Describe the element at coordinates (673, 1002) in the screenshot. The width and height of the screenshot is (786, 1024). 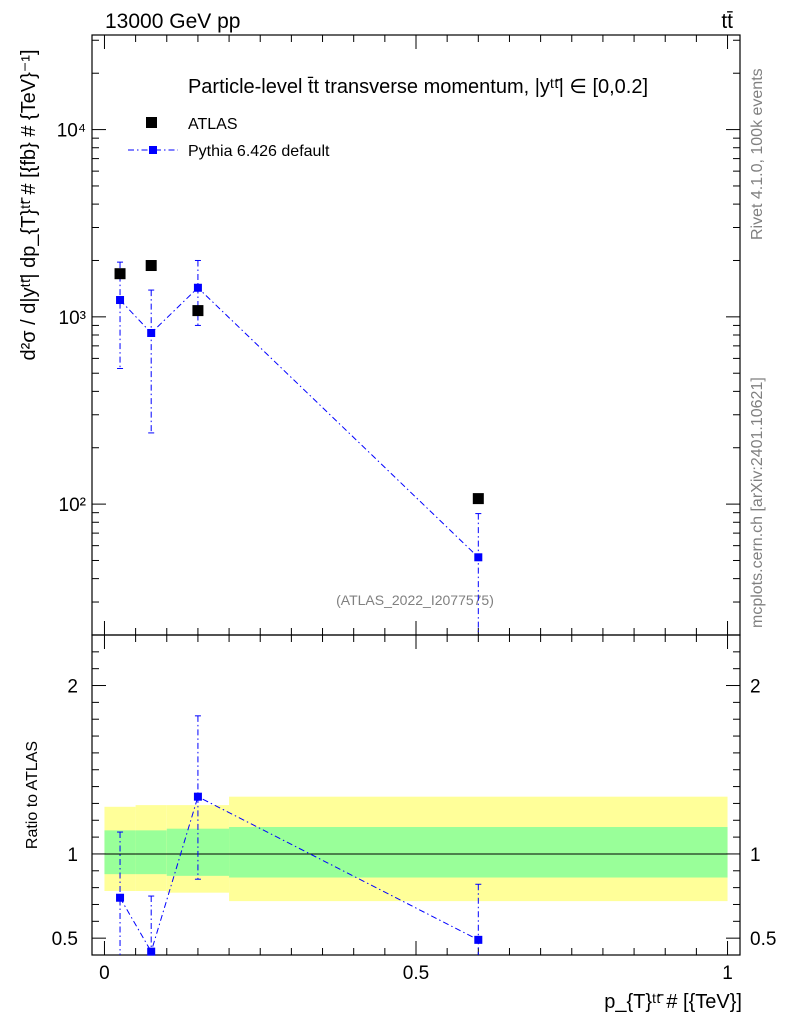
I see `x-axis-label: p_{T}ᵗᵗ̄ # [{TeV}]` at that location.